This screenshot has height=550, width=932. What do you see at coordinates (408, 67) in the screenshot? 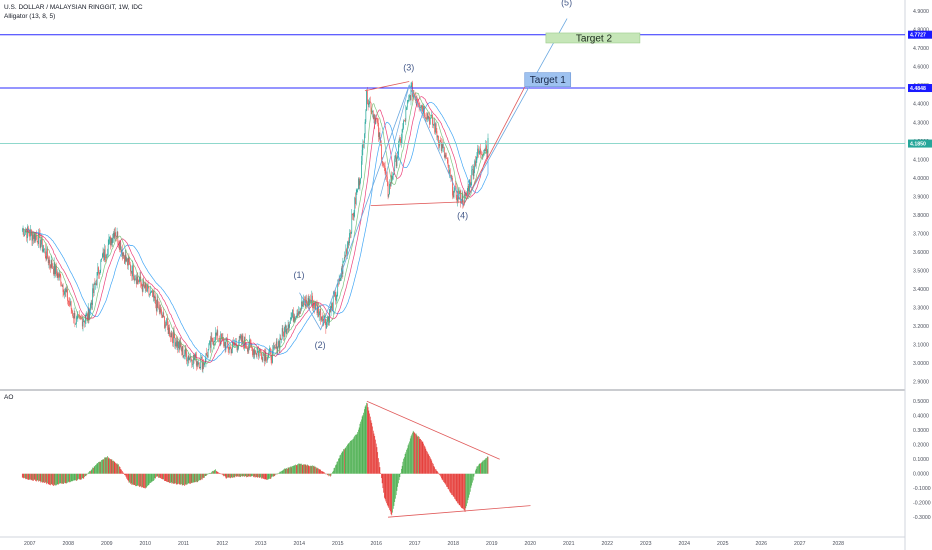
I see `wave-label: (3)` at bounding box center [408, 67].